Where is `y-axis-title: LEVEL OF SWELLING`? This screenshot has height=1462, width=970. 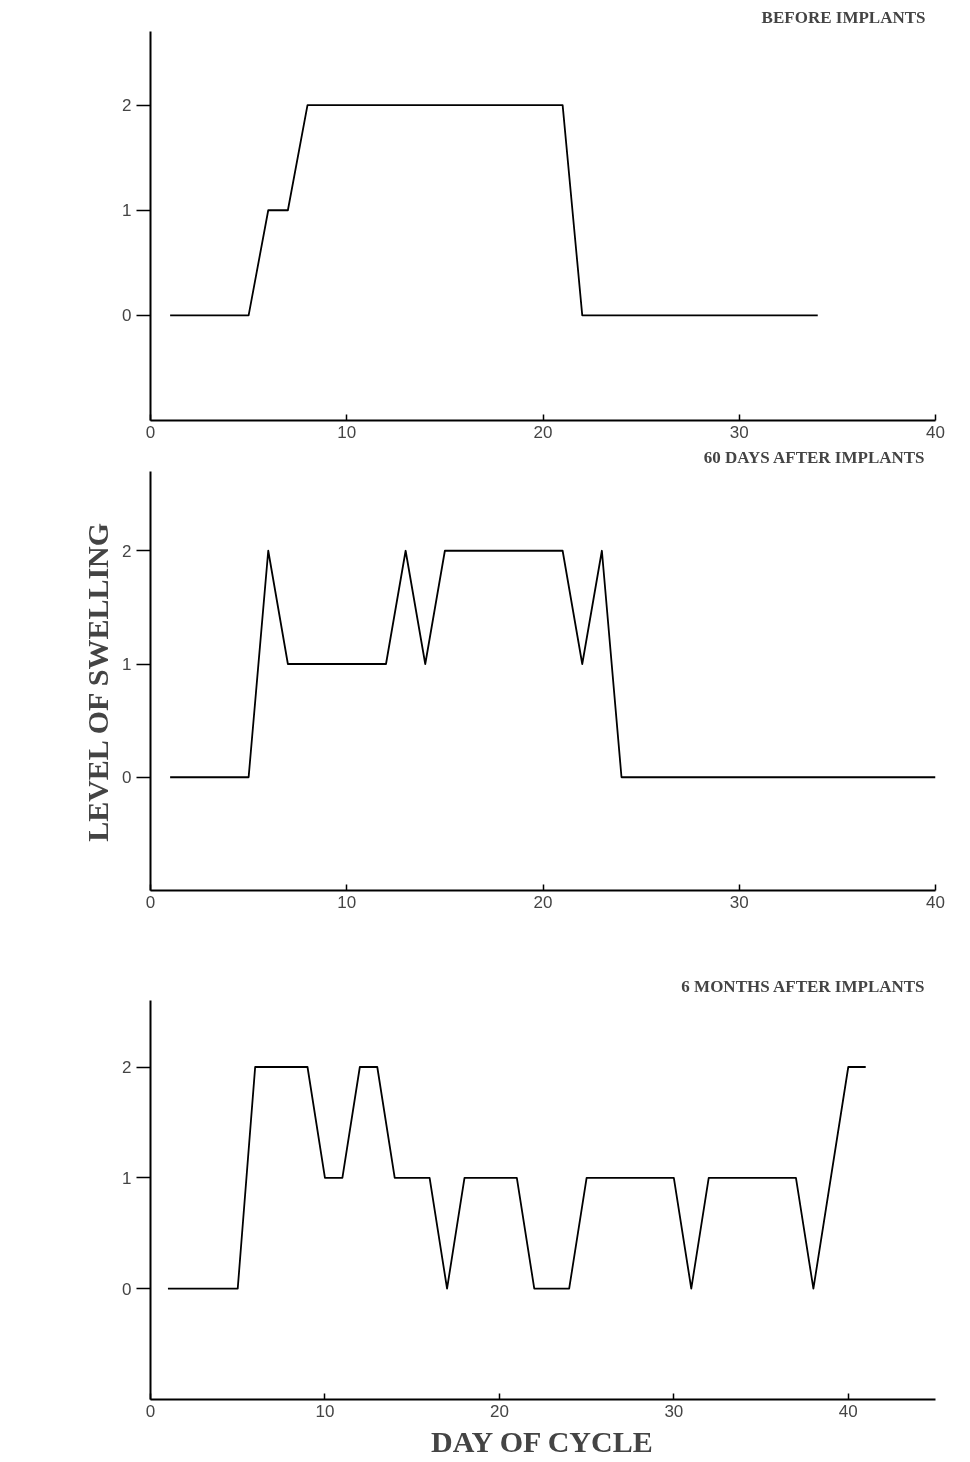
y-axis-title: LEVEL OF SWELLING is located at coordinates (98, 682).